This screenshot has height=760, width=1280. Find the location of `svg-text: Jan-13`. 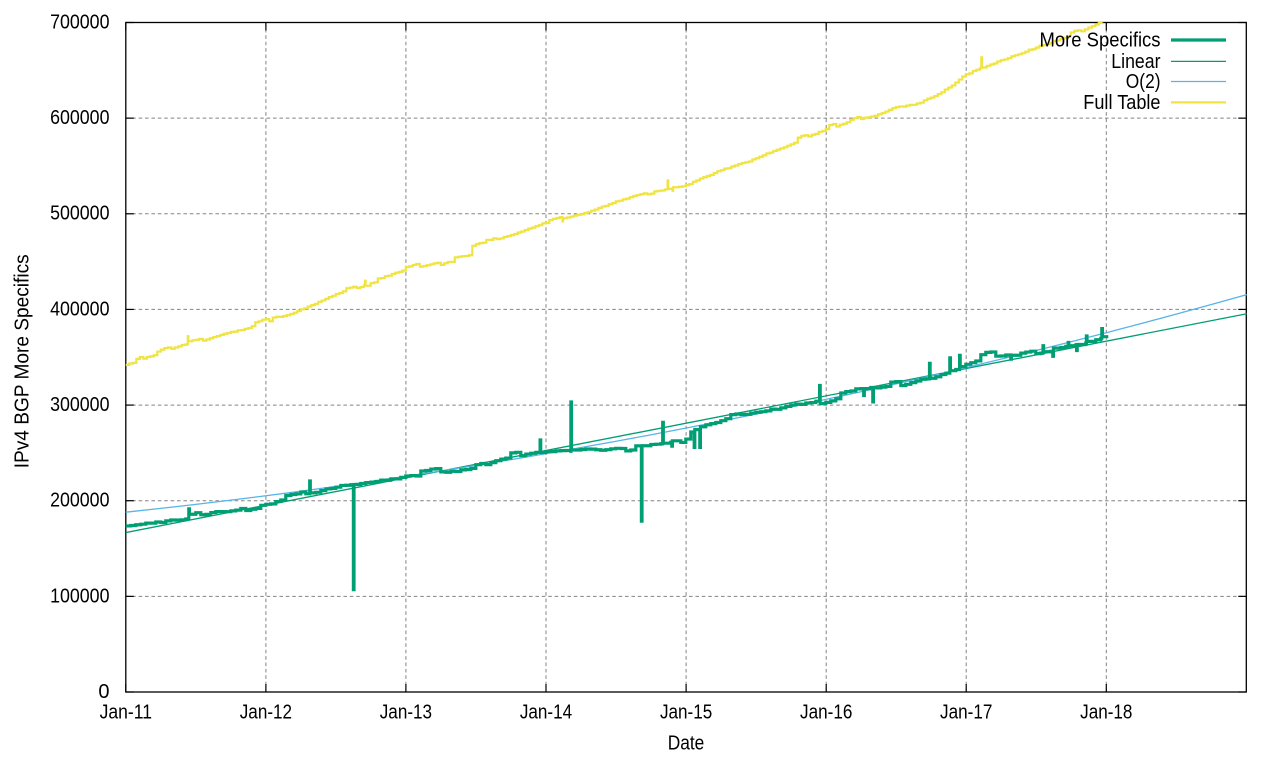

svg-text: Jan-13 is located at coordinates (406, 713).